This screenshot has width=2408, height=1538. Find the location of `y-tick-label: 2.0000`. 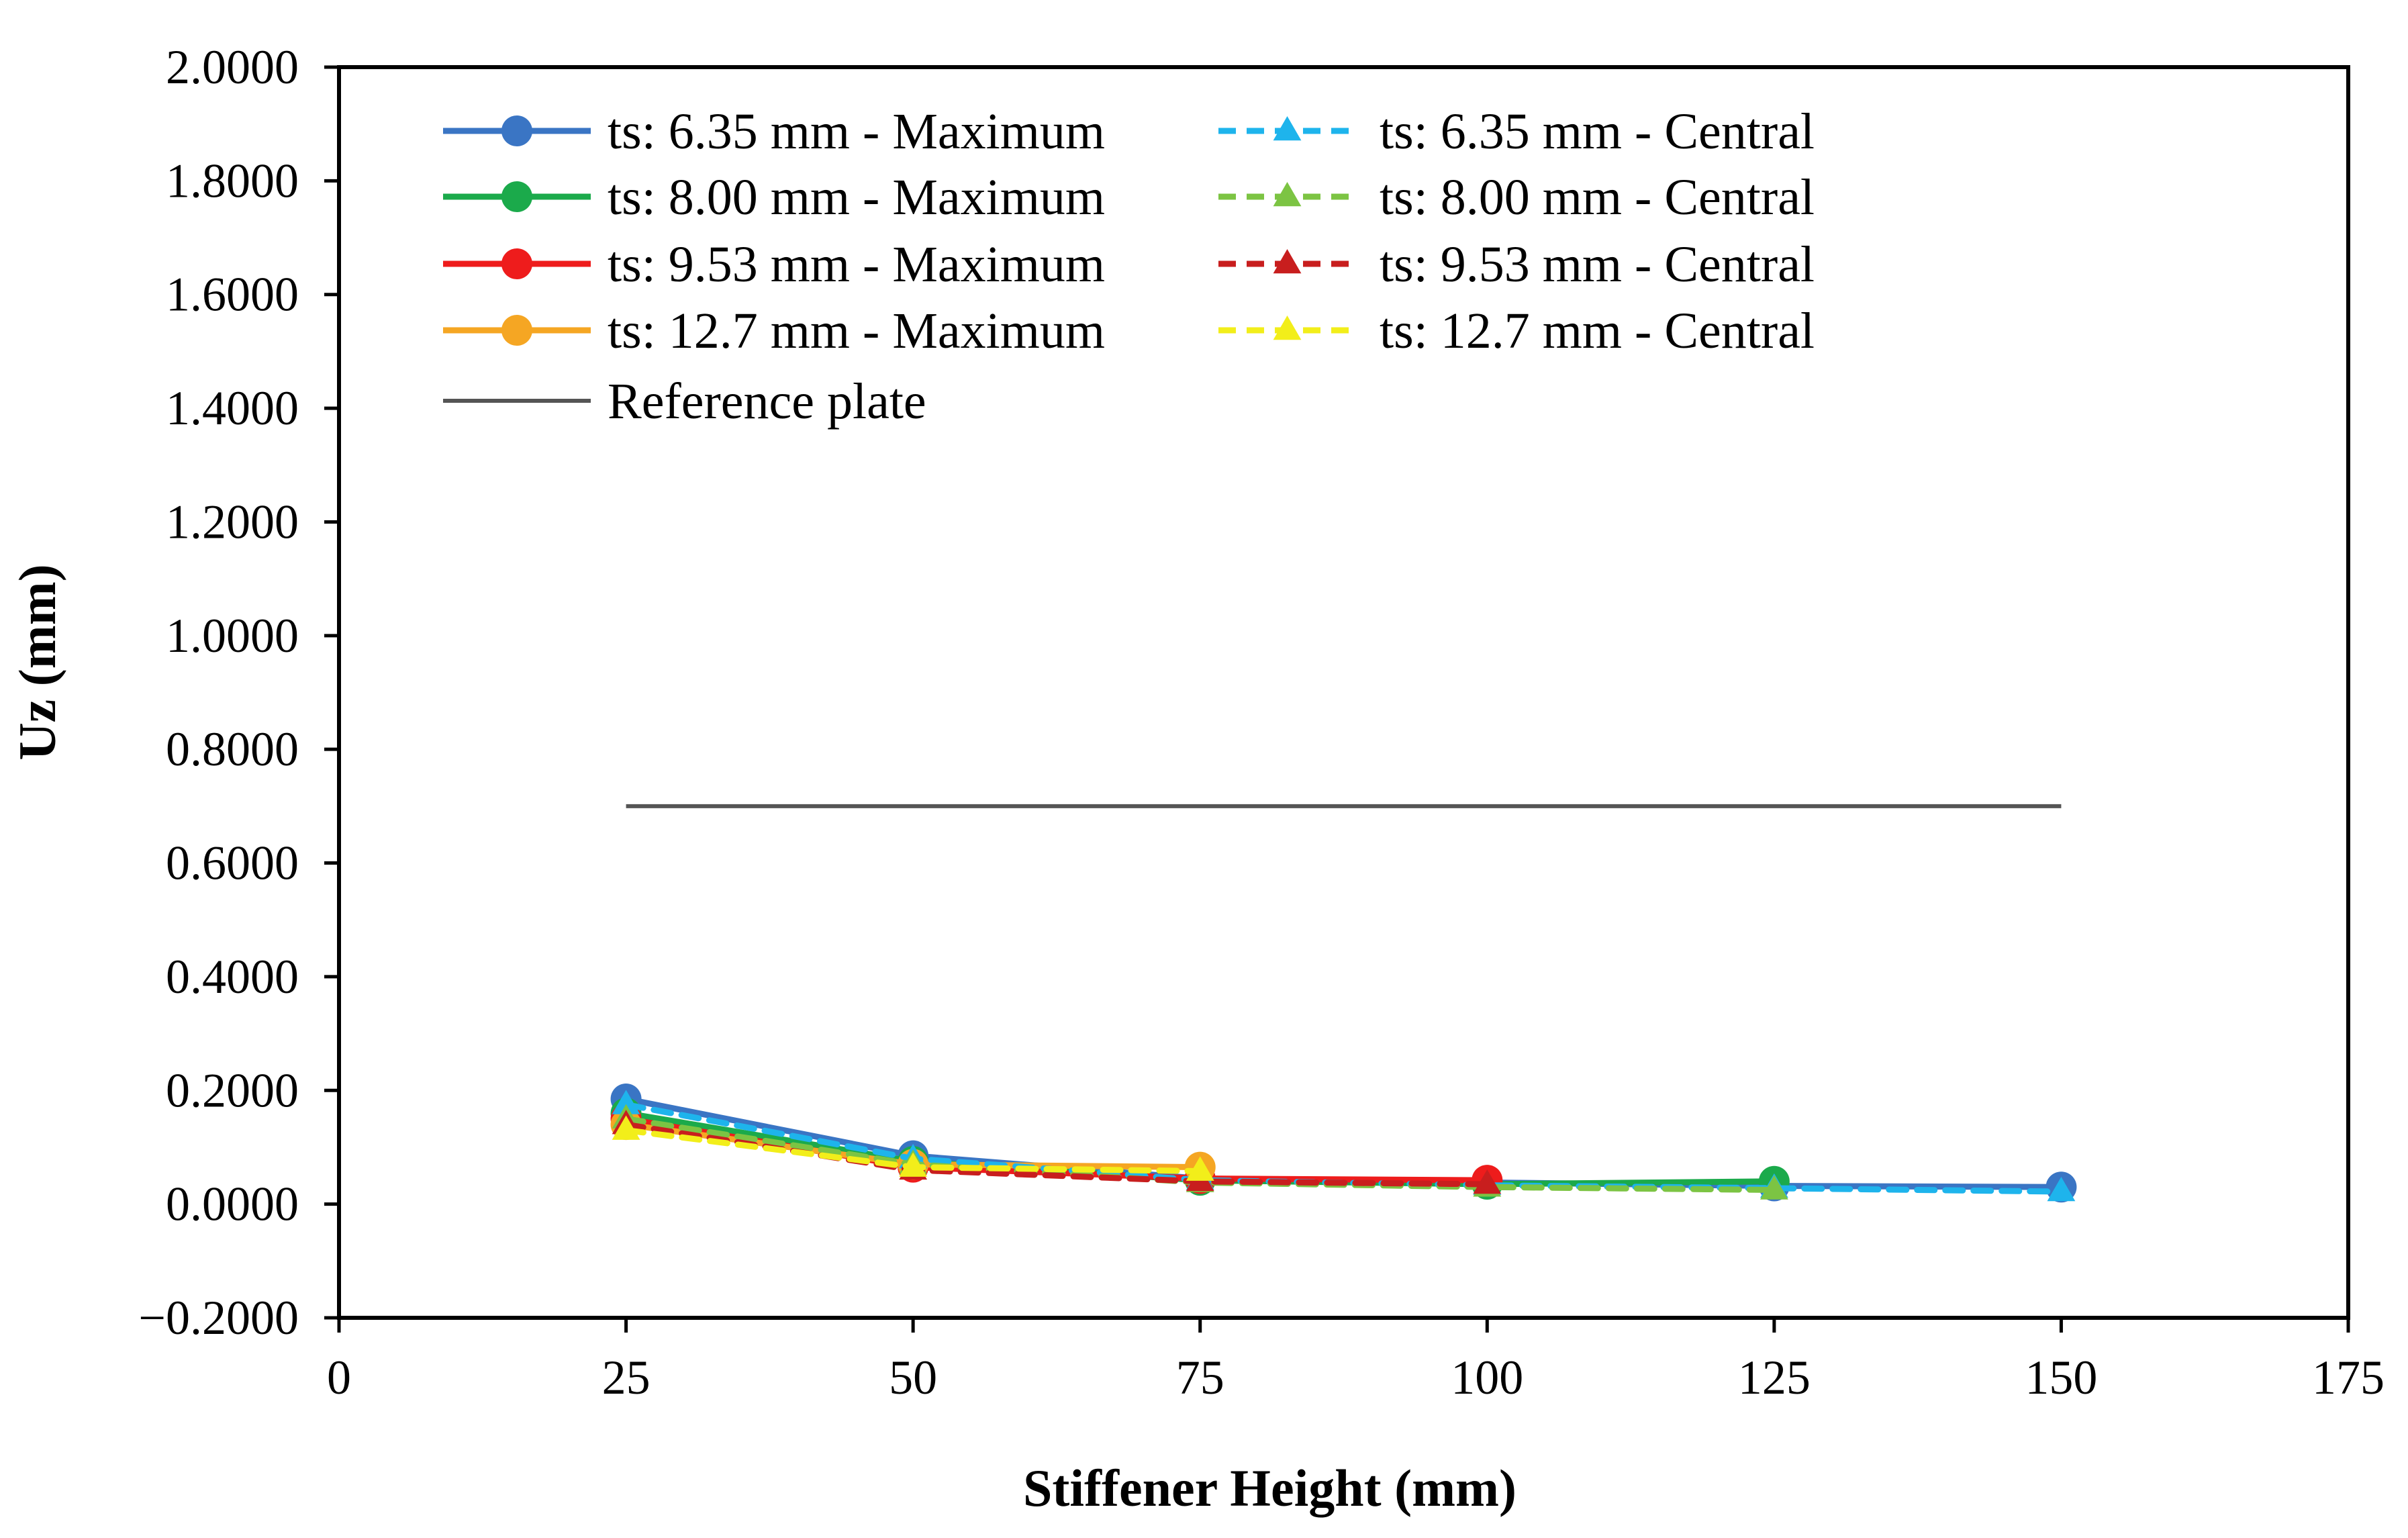

y-tick-label: 2.0000 is located at coordinates (232, 67).